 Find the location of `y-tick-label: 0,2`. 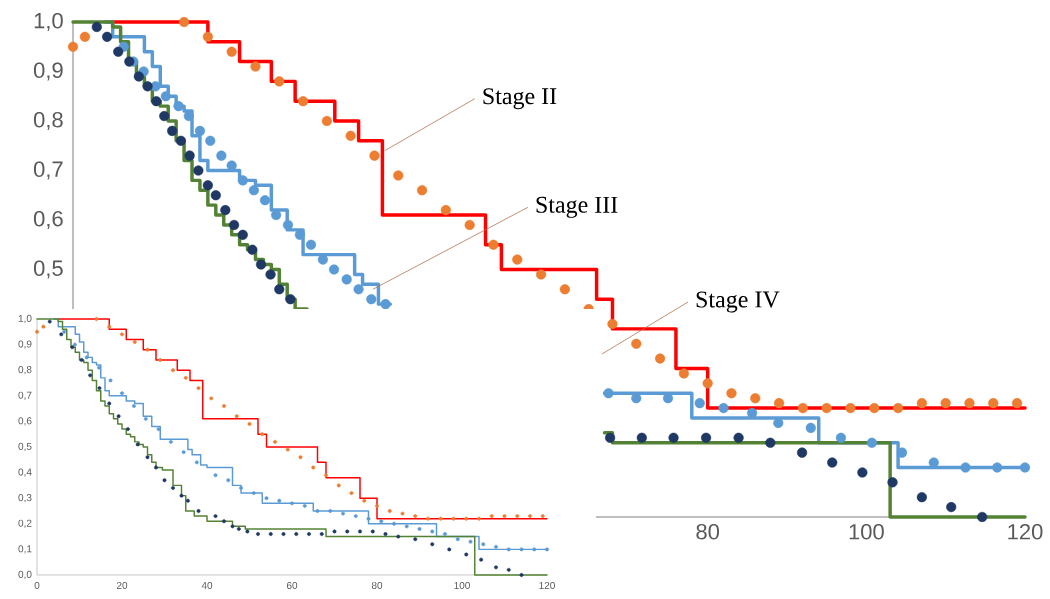

y-tick-label: 0,2 is located at coordinates (25, 523).